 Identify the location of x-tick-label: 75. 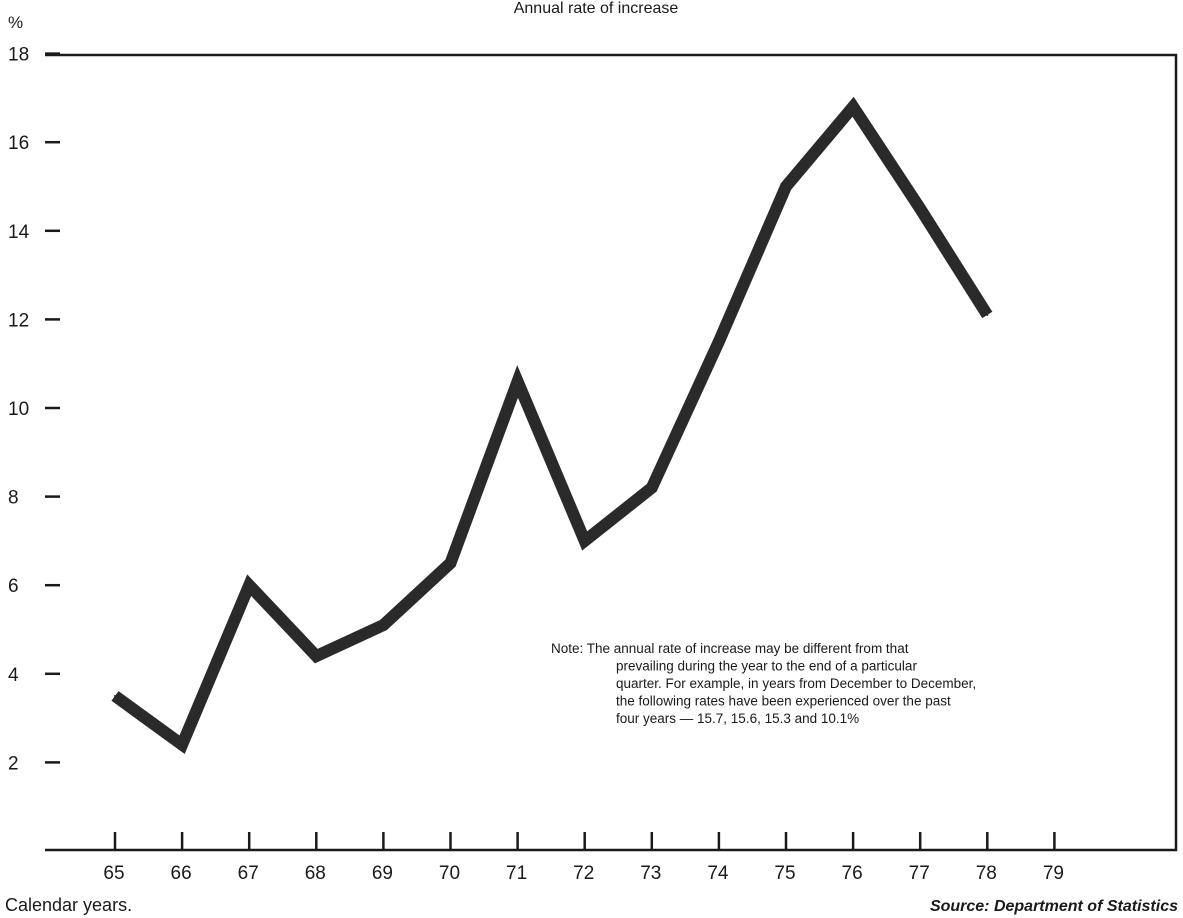
(784, 873).